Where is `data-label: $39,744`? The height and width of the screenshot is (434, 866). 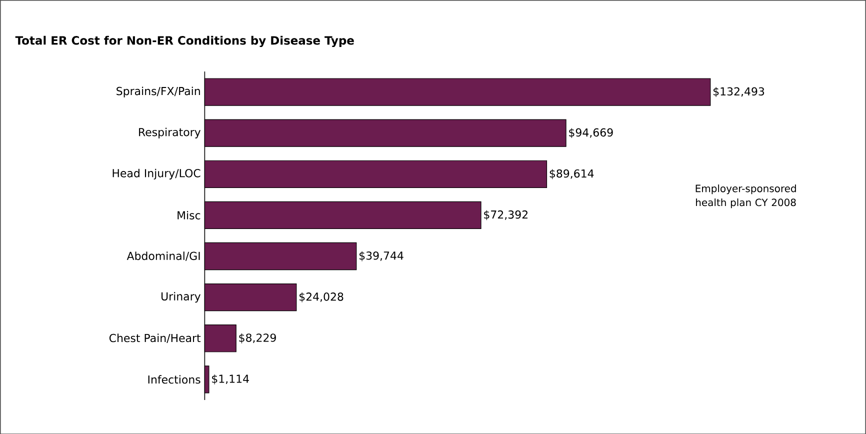 data-label: $39,744 is located at coordinates (381, 256).